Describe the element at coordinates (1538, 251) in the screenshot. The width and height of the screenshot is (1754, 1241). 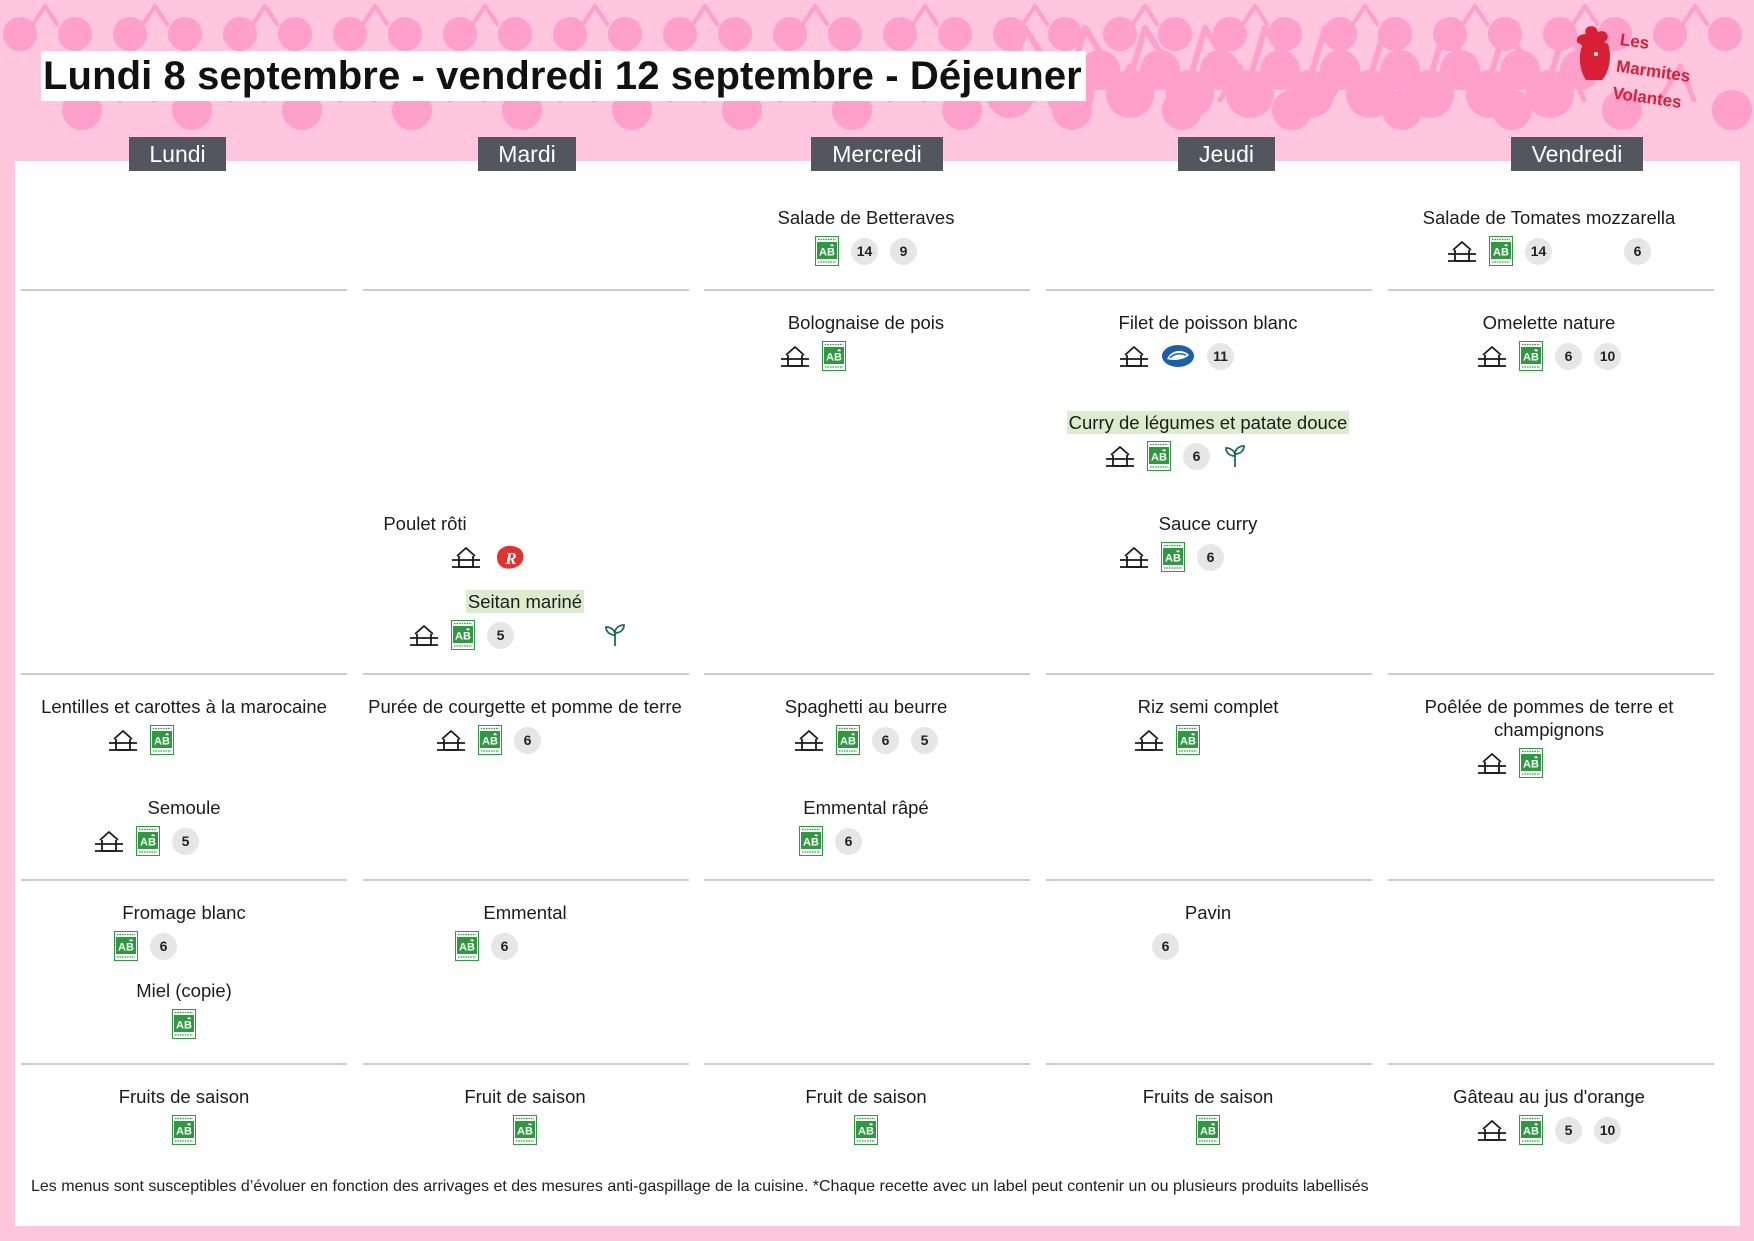
I see `allergen-badge: 14` at that location.